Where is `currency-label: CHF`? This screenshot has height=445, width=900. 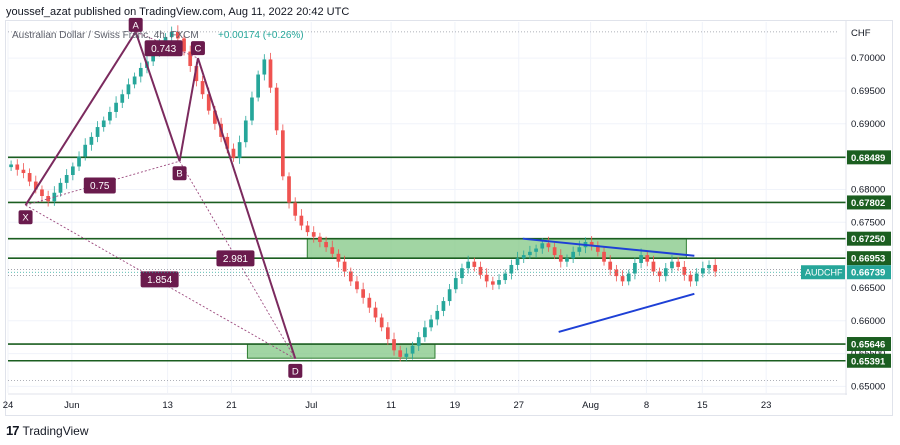
currency-label: CHF is located at coordinates (861, 33).